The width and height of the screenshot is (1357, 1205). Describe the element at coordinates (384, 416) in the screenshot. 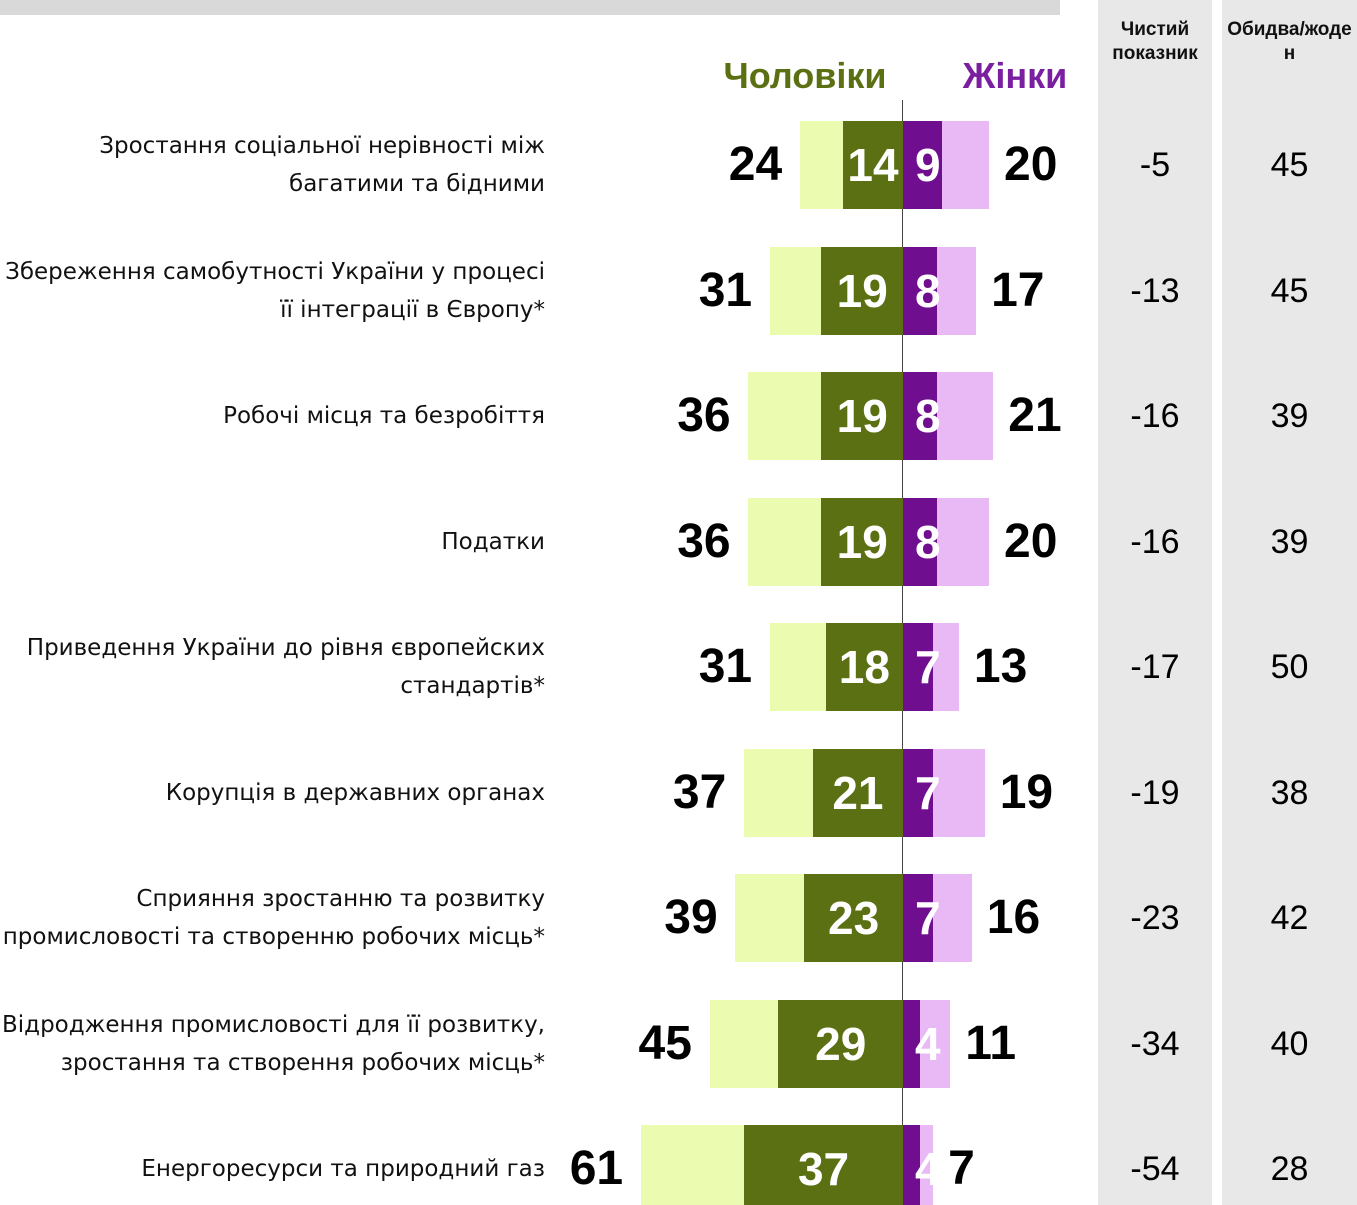

I see `category-label: Робочі місця та безробіття` at that location.